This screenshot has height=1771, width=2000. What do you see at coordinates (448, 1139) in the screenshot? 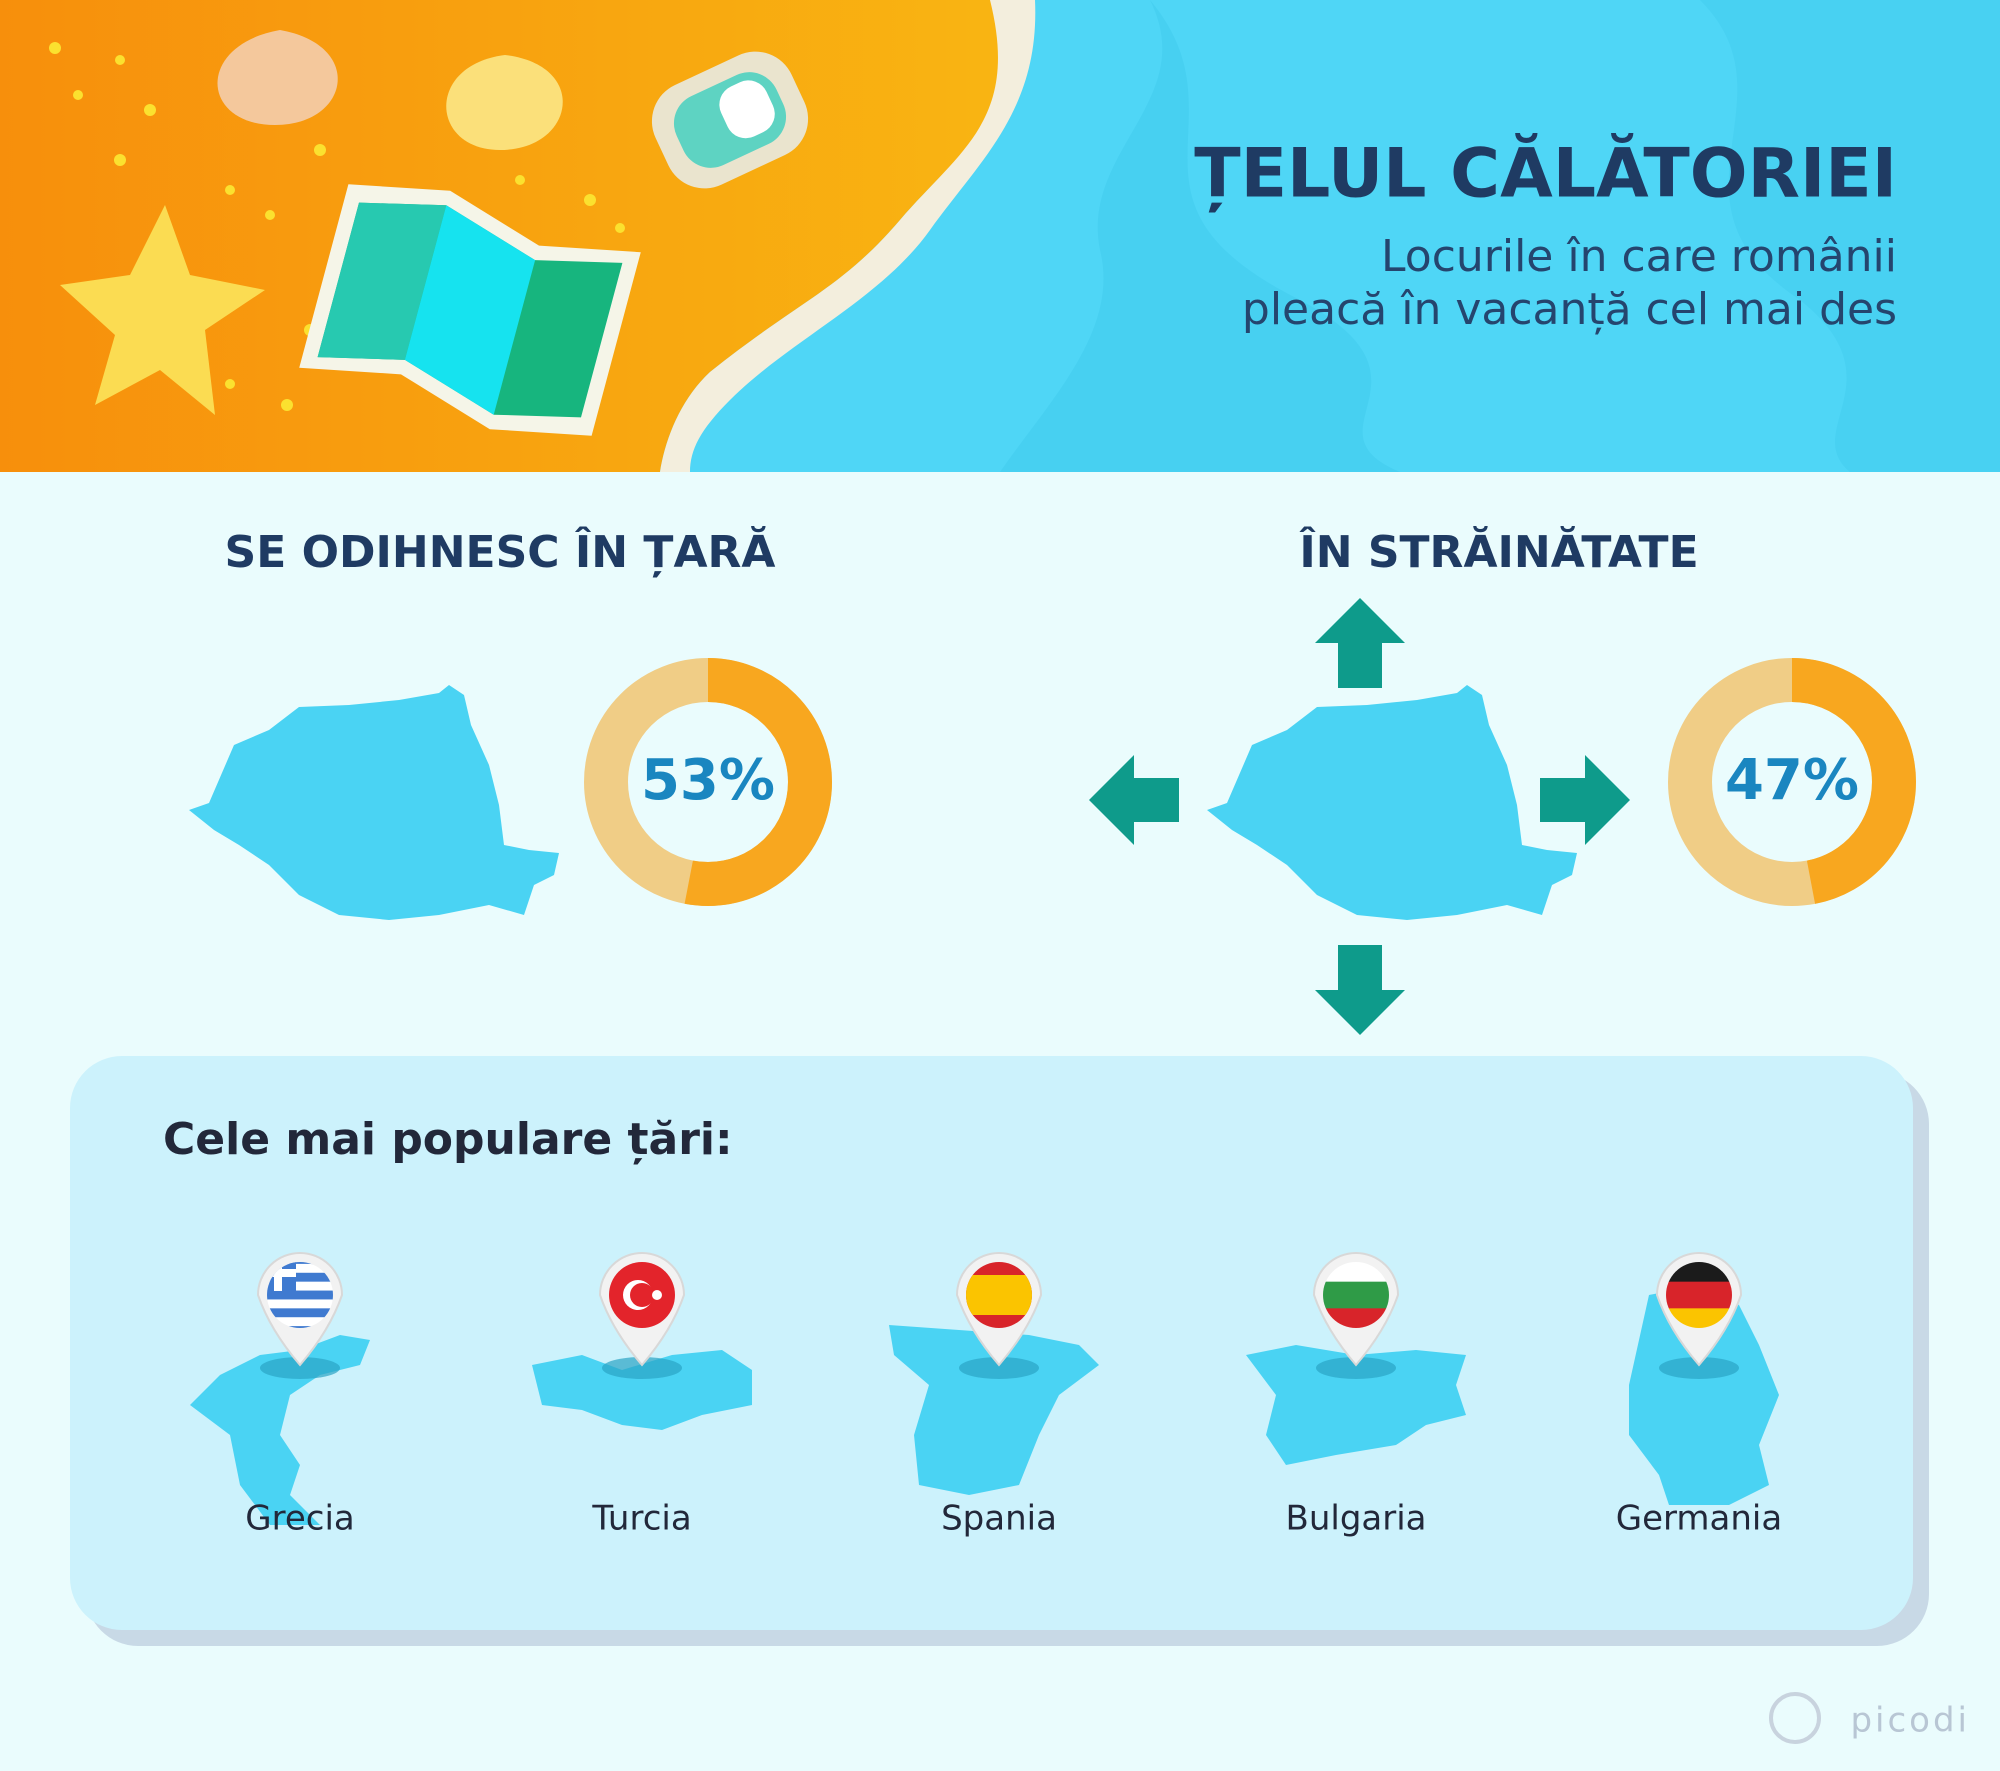
I see `panel-title: Cele mai populare țări:` at bounding box center [448, 1139].